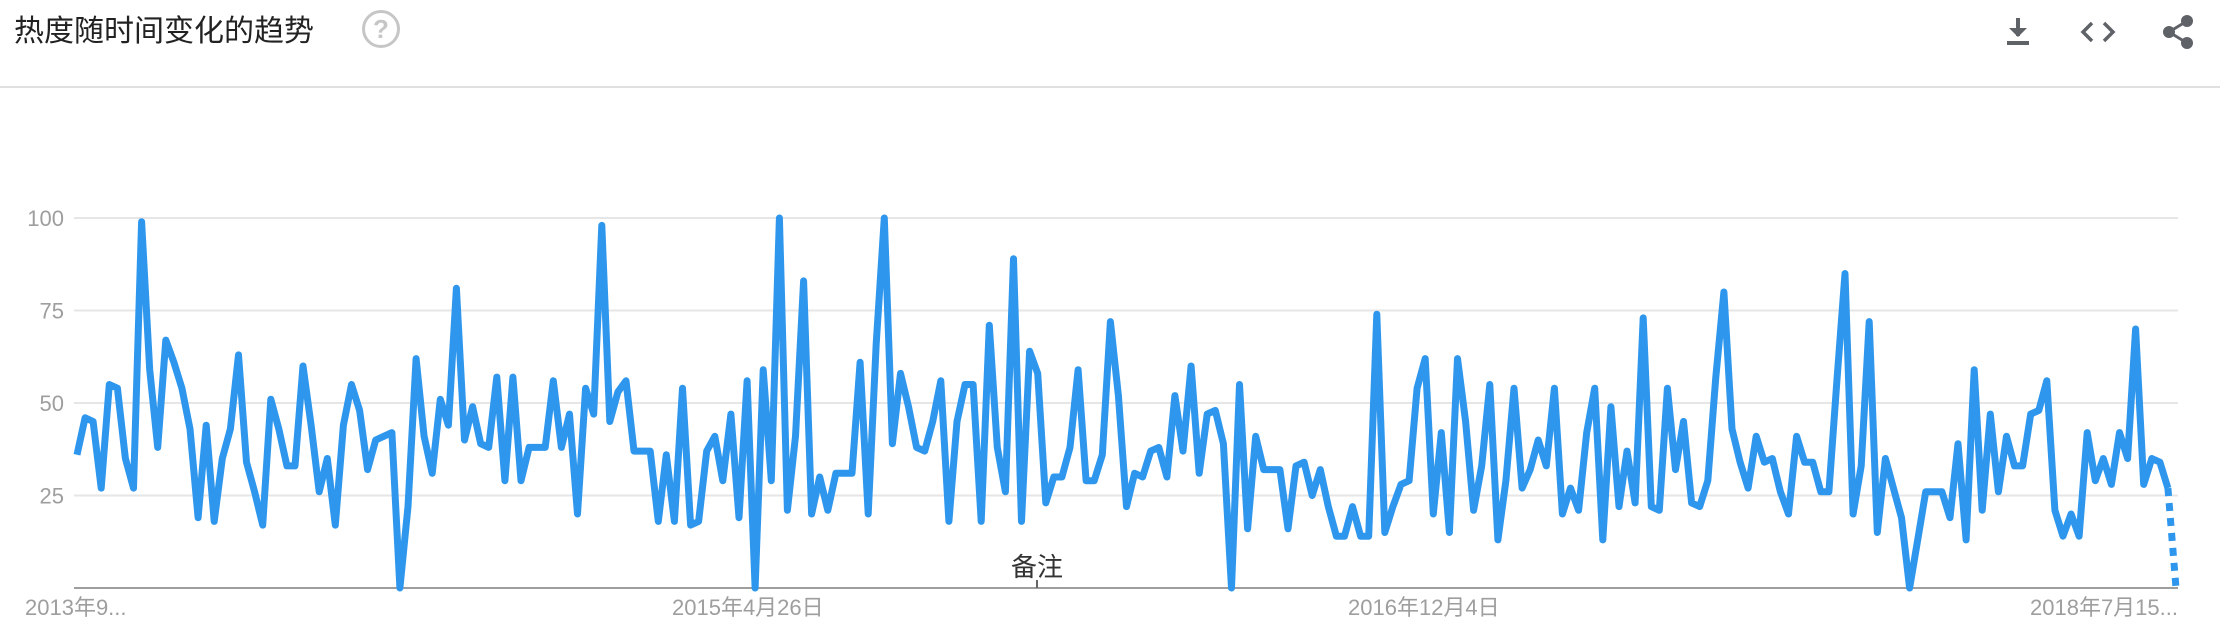  I want to click on y-tick-label: 25, so click(52, 496).